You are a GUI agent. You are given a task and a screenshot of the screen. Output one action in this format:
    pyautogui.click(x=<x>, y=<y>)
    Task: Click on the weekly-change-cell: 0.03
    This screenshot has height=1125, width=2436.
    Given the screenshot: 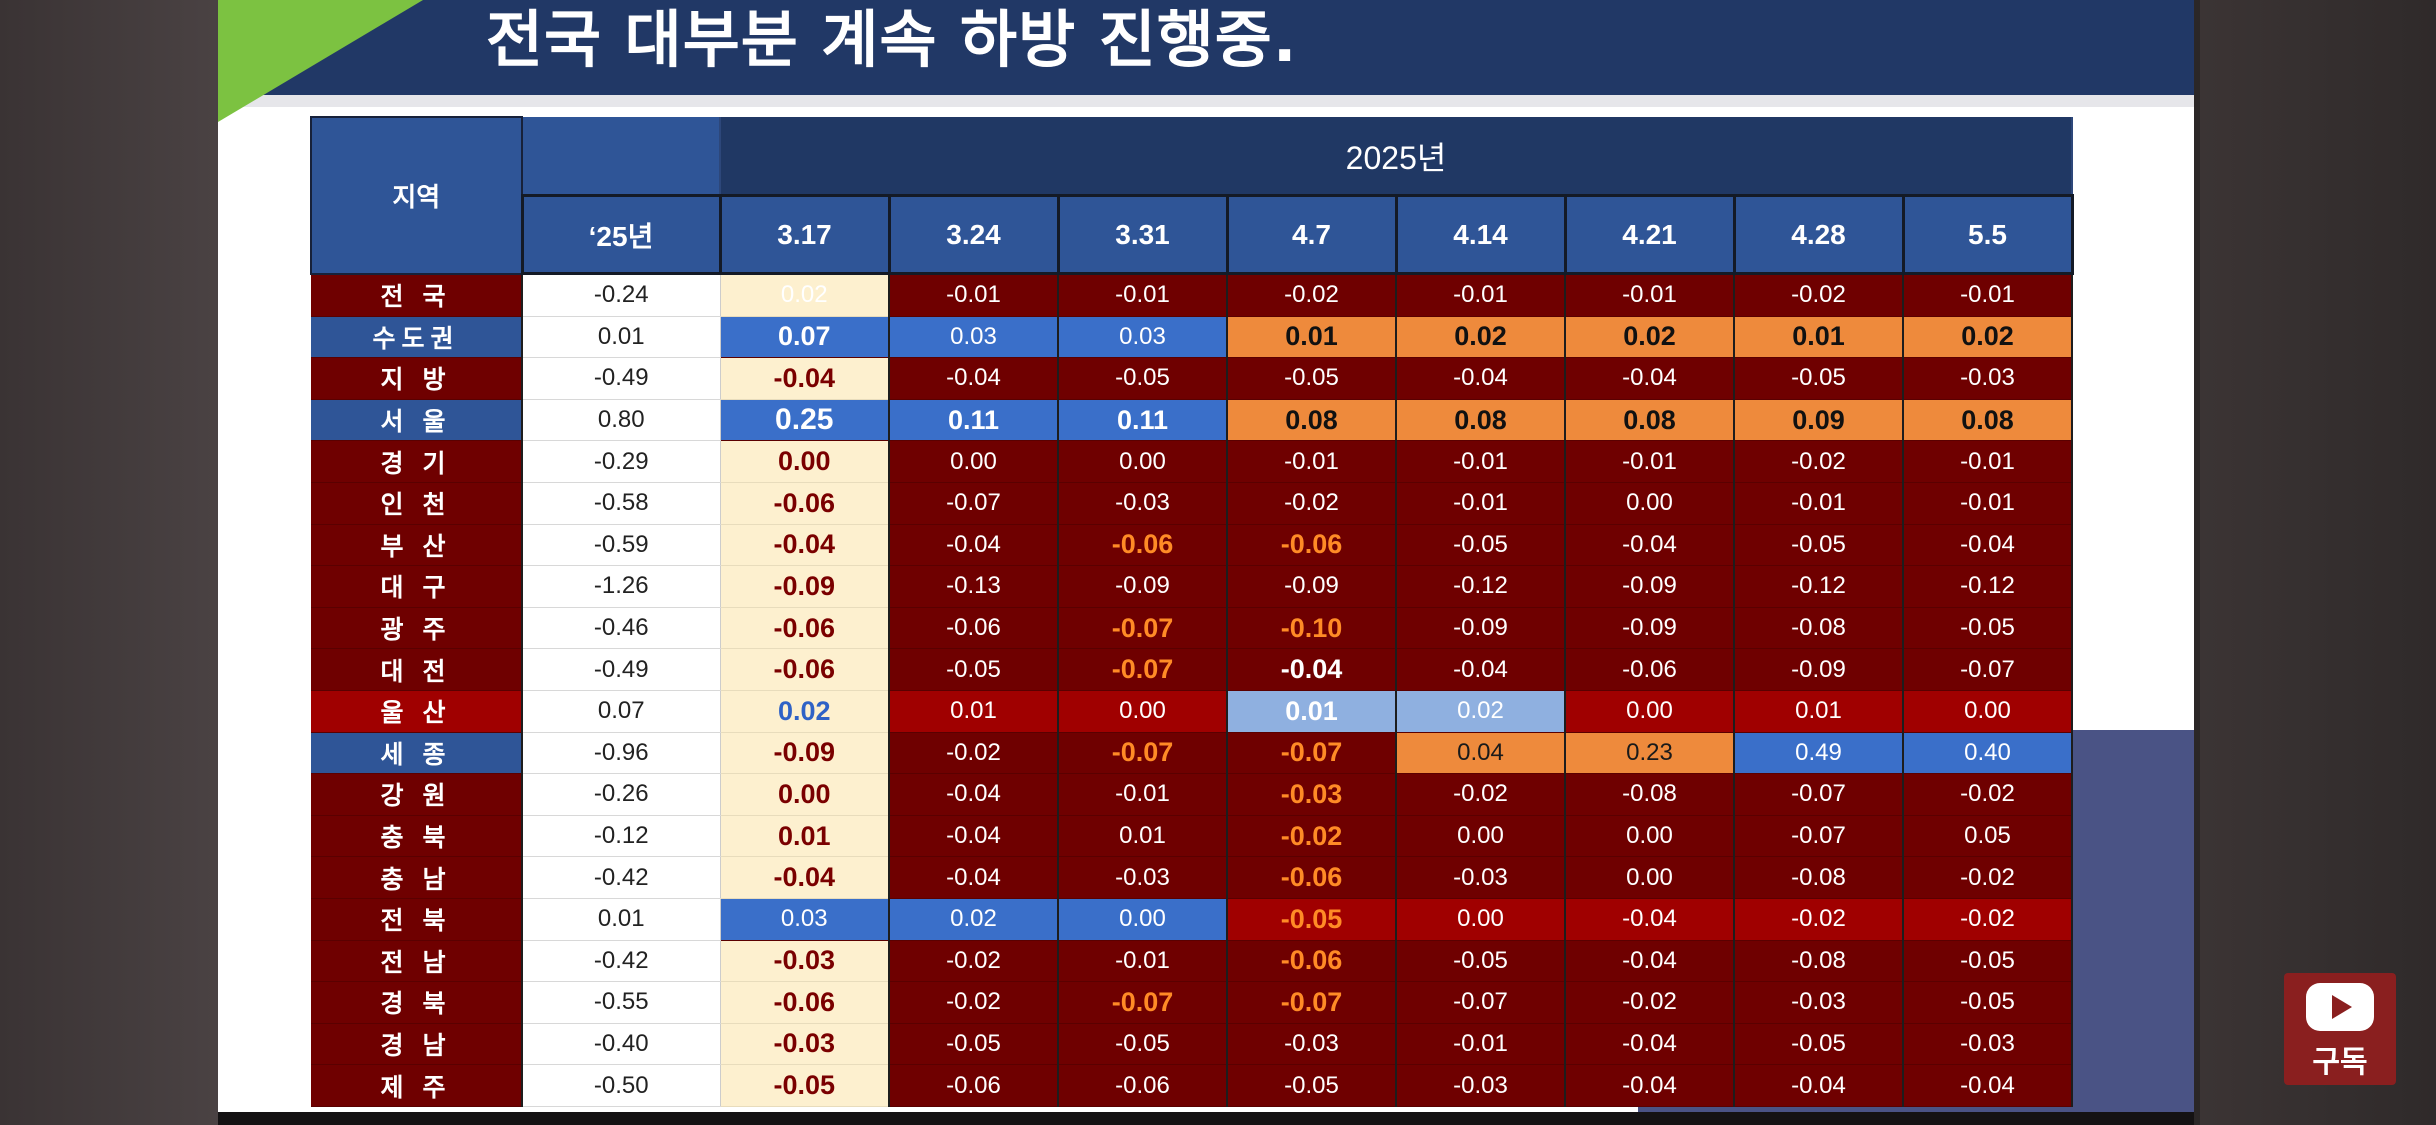 What is the action you would take?
    pyautogui.click(x=1143, y=337)
    